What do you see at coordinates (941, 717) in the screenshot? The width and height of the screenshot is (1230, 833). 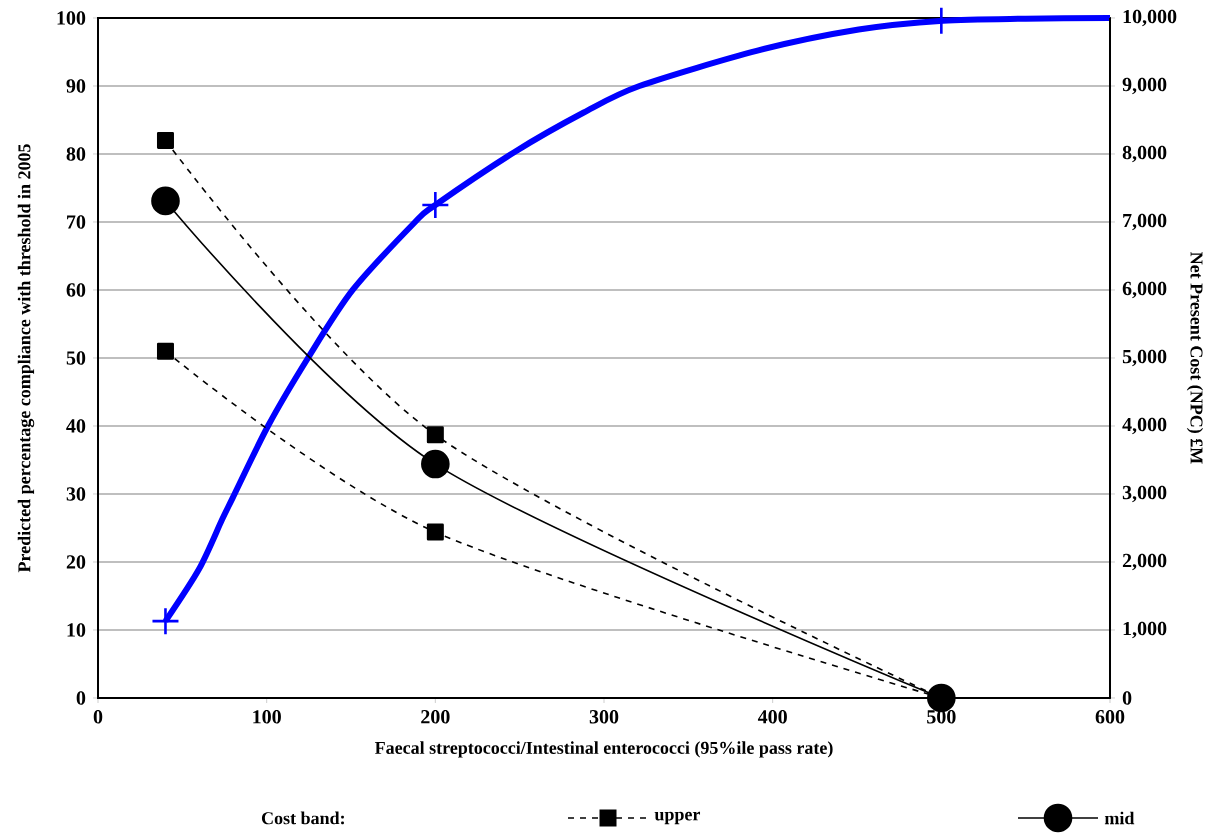 I see `x-tick-label: 500` at bounding box center [941, 717].